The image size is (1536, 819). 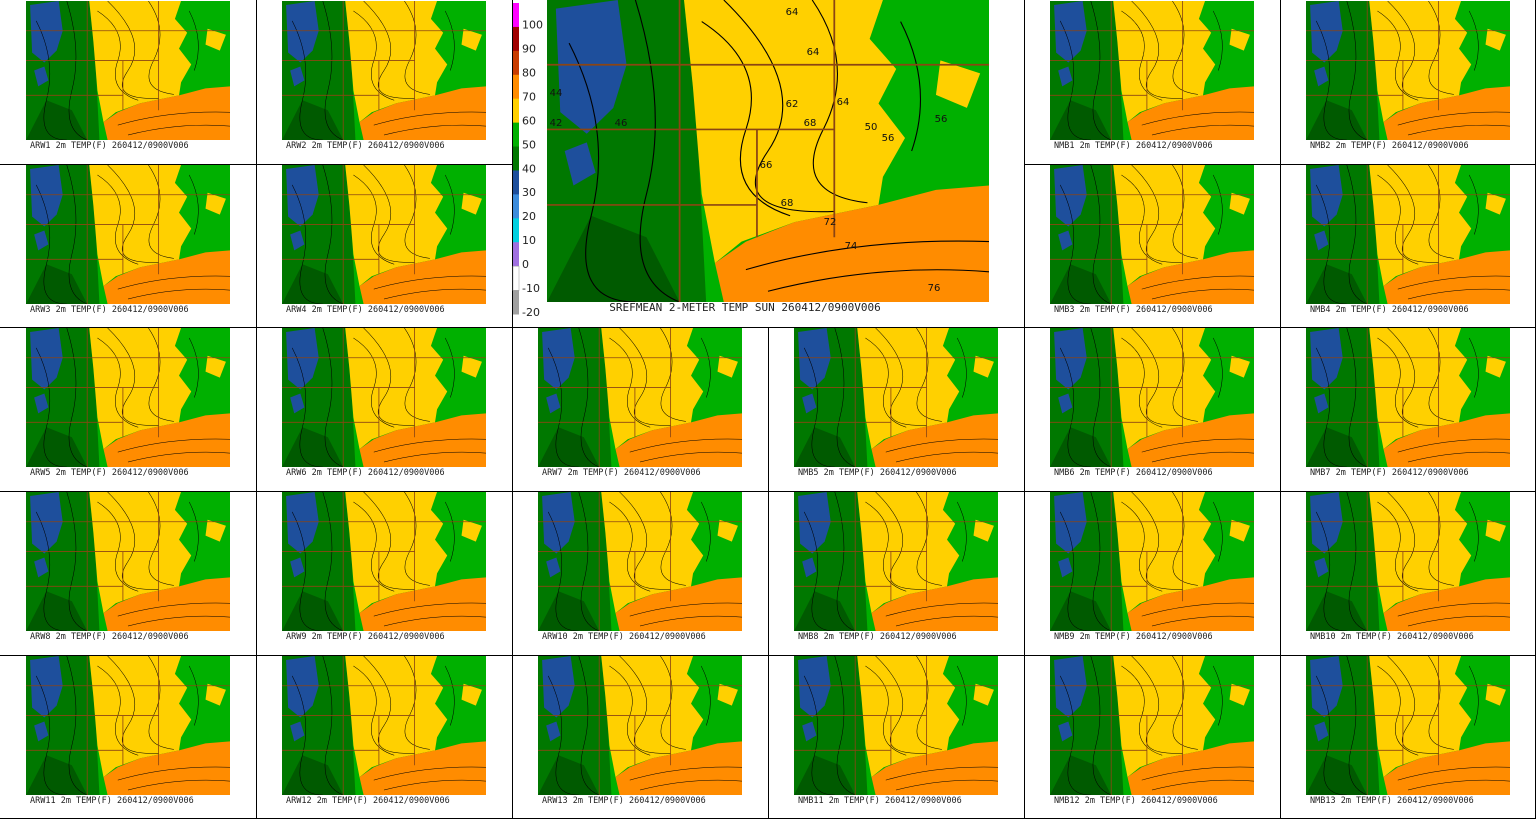 I want to click on panel-caption: ARW2 2m TEMP(F) 260412/0900V006, so click(x=365, y=146).